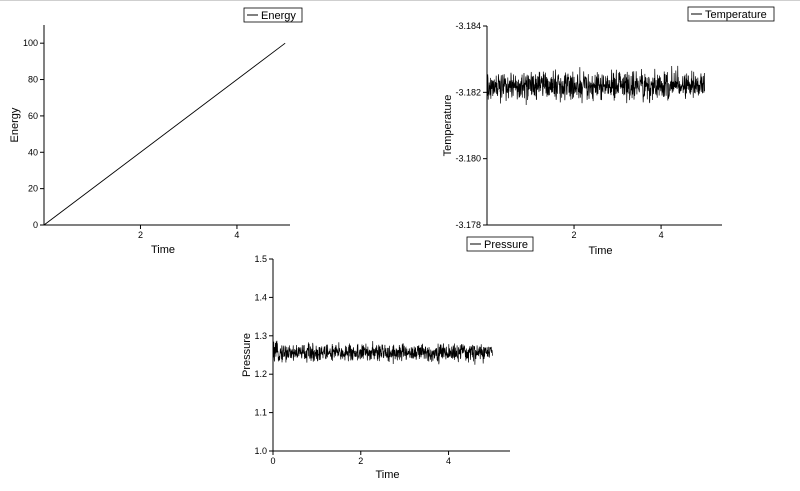 This screenshot has width=800, height=491. I want to click on energy-y-tick-label: 80, so click(33, 80).